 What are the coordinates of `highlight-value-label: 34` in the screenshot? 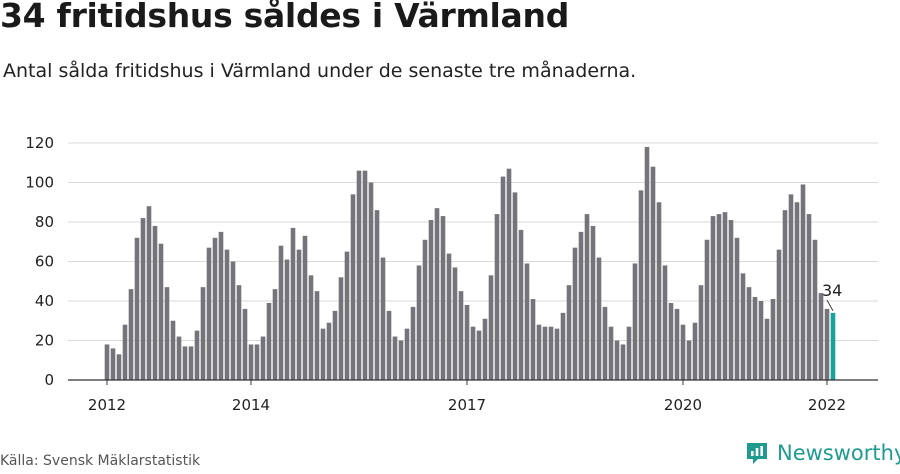 It's located at (832, 290).